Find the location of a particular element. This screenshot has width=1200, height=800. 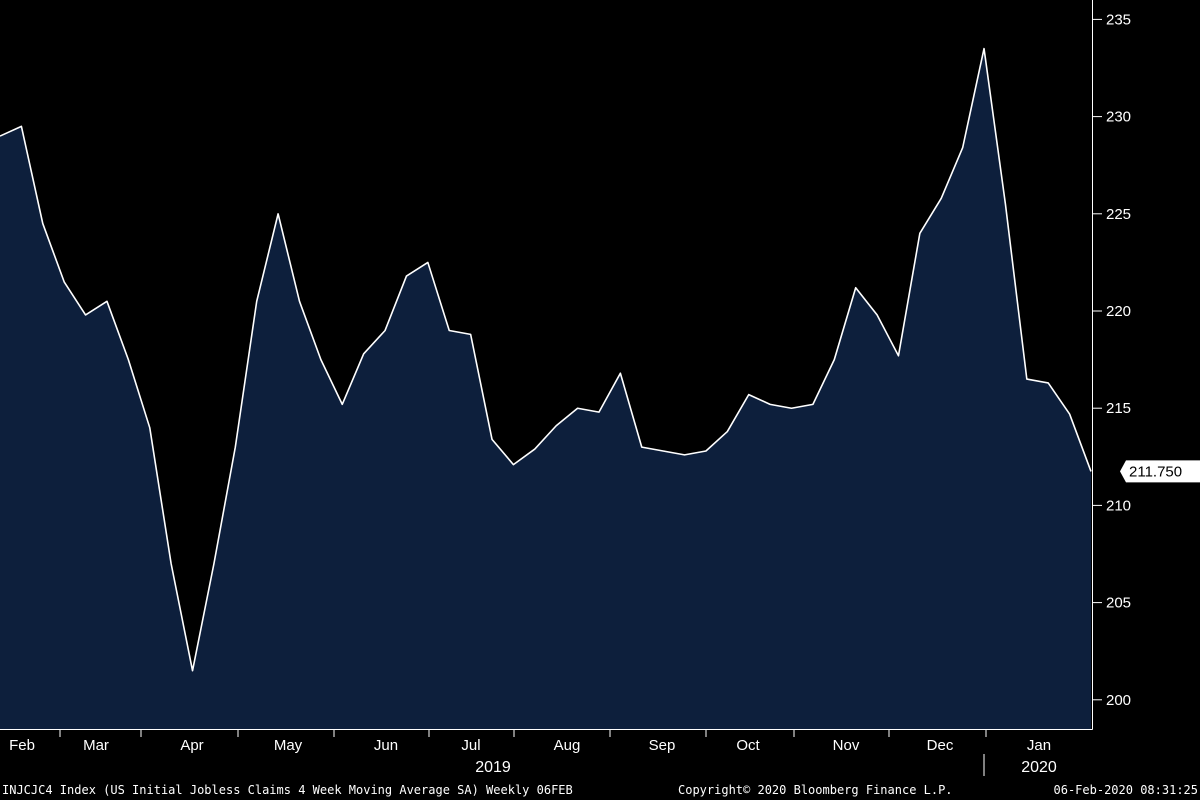

x-tick-label: Feb is located at coordinates (22, 745).